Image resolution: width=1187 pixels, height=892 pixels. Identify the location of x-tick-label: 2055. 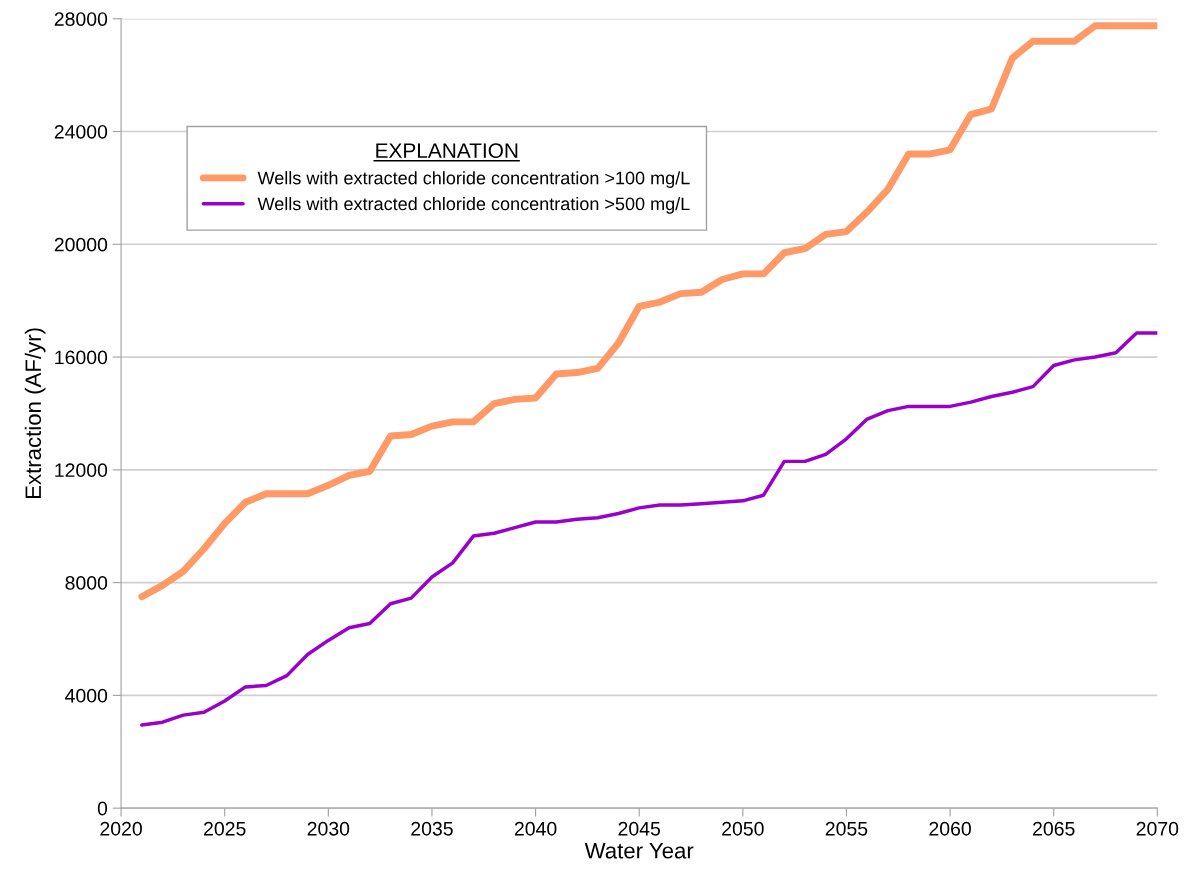
(846, 828).